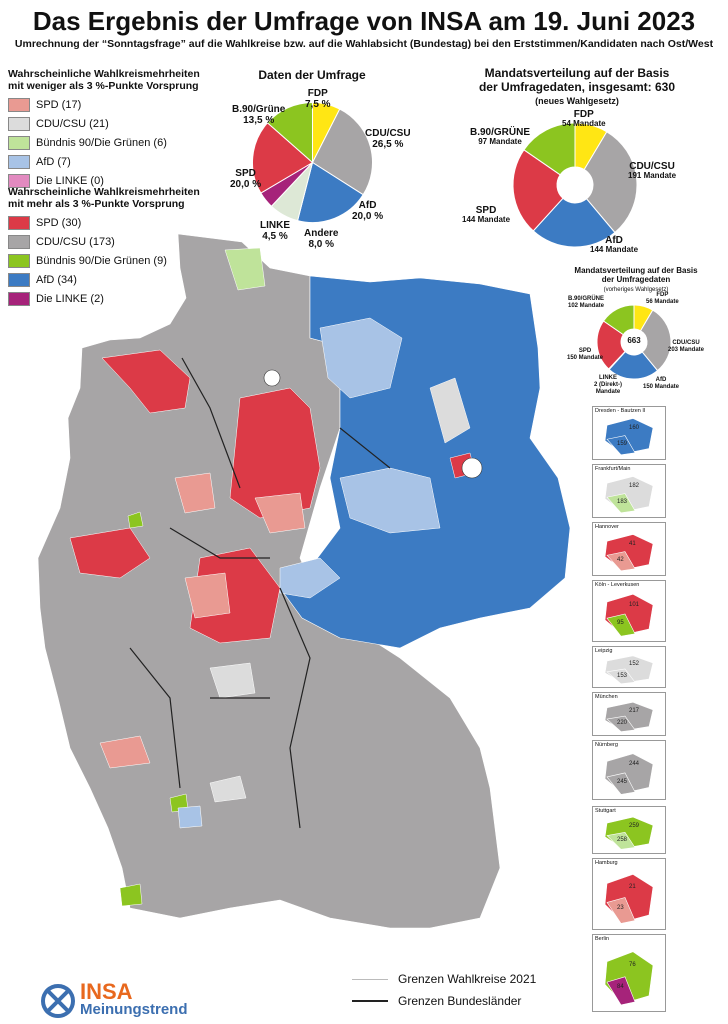  I want to click on seats-new-donut, so click(575, 185).